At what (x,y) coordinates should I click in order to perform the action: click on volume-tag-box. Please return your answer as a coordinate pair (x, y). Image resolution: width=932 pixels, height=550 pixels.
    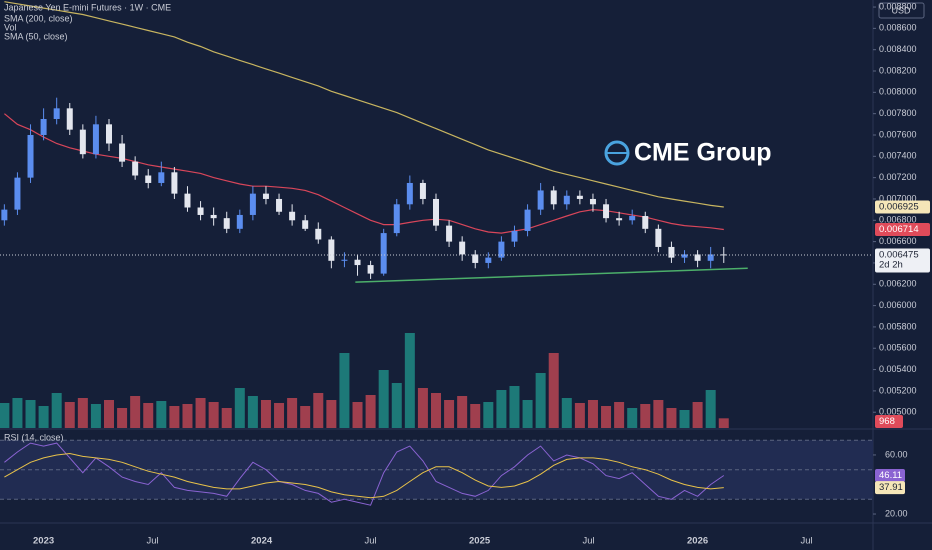
    Looking at the image, I should click on (889, 421).